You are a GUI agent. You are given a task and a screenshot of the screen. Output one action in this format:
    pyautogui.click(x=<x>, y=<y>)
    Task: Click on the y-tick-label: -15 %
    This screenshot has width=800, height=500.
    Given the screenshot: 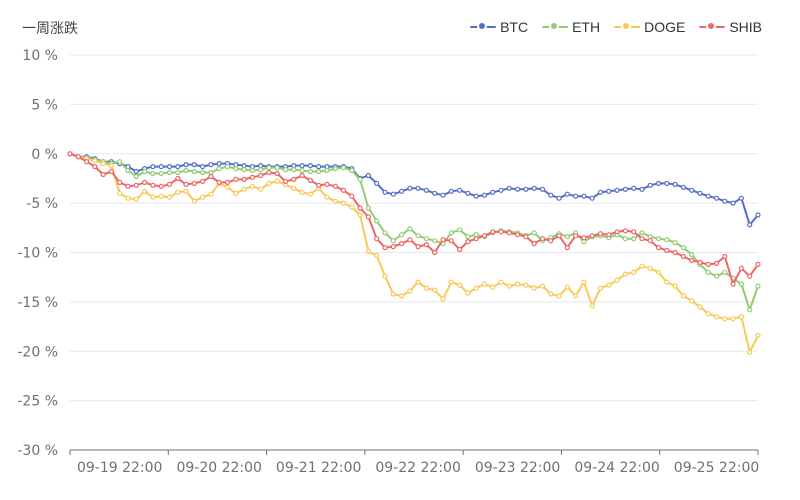 What is the action you would take?
    pyautogui.click(x=37, y=303)
    